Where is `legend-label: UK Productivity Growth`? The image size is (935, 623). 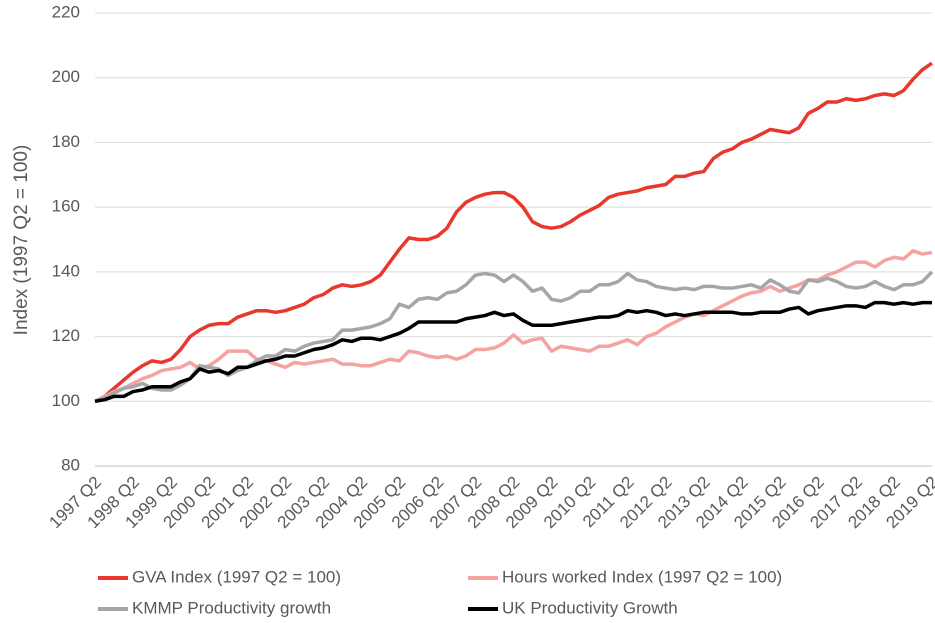
legend-label: UK Productivity Growth is located at coordinates (590, 607).